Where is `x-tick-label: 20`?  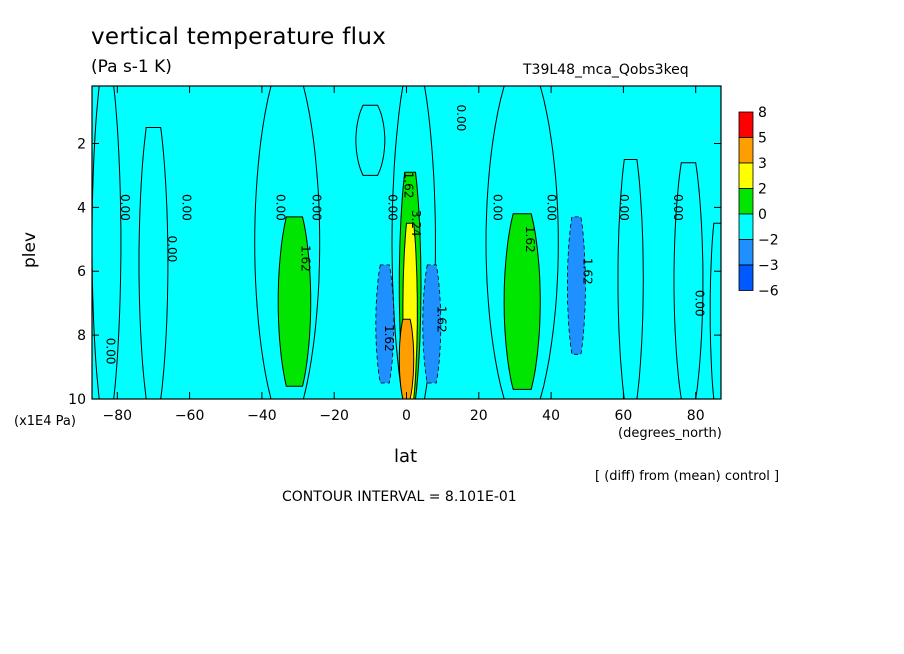 x-tick-label: 20 is located at coordinates (479, 416).